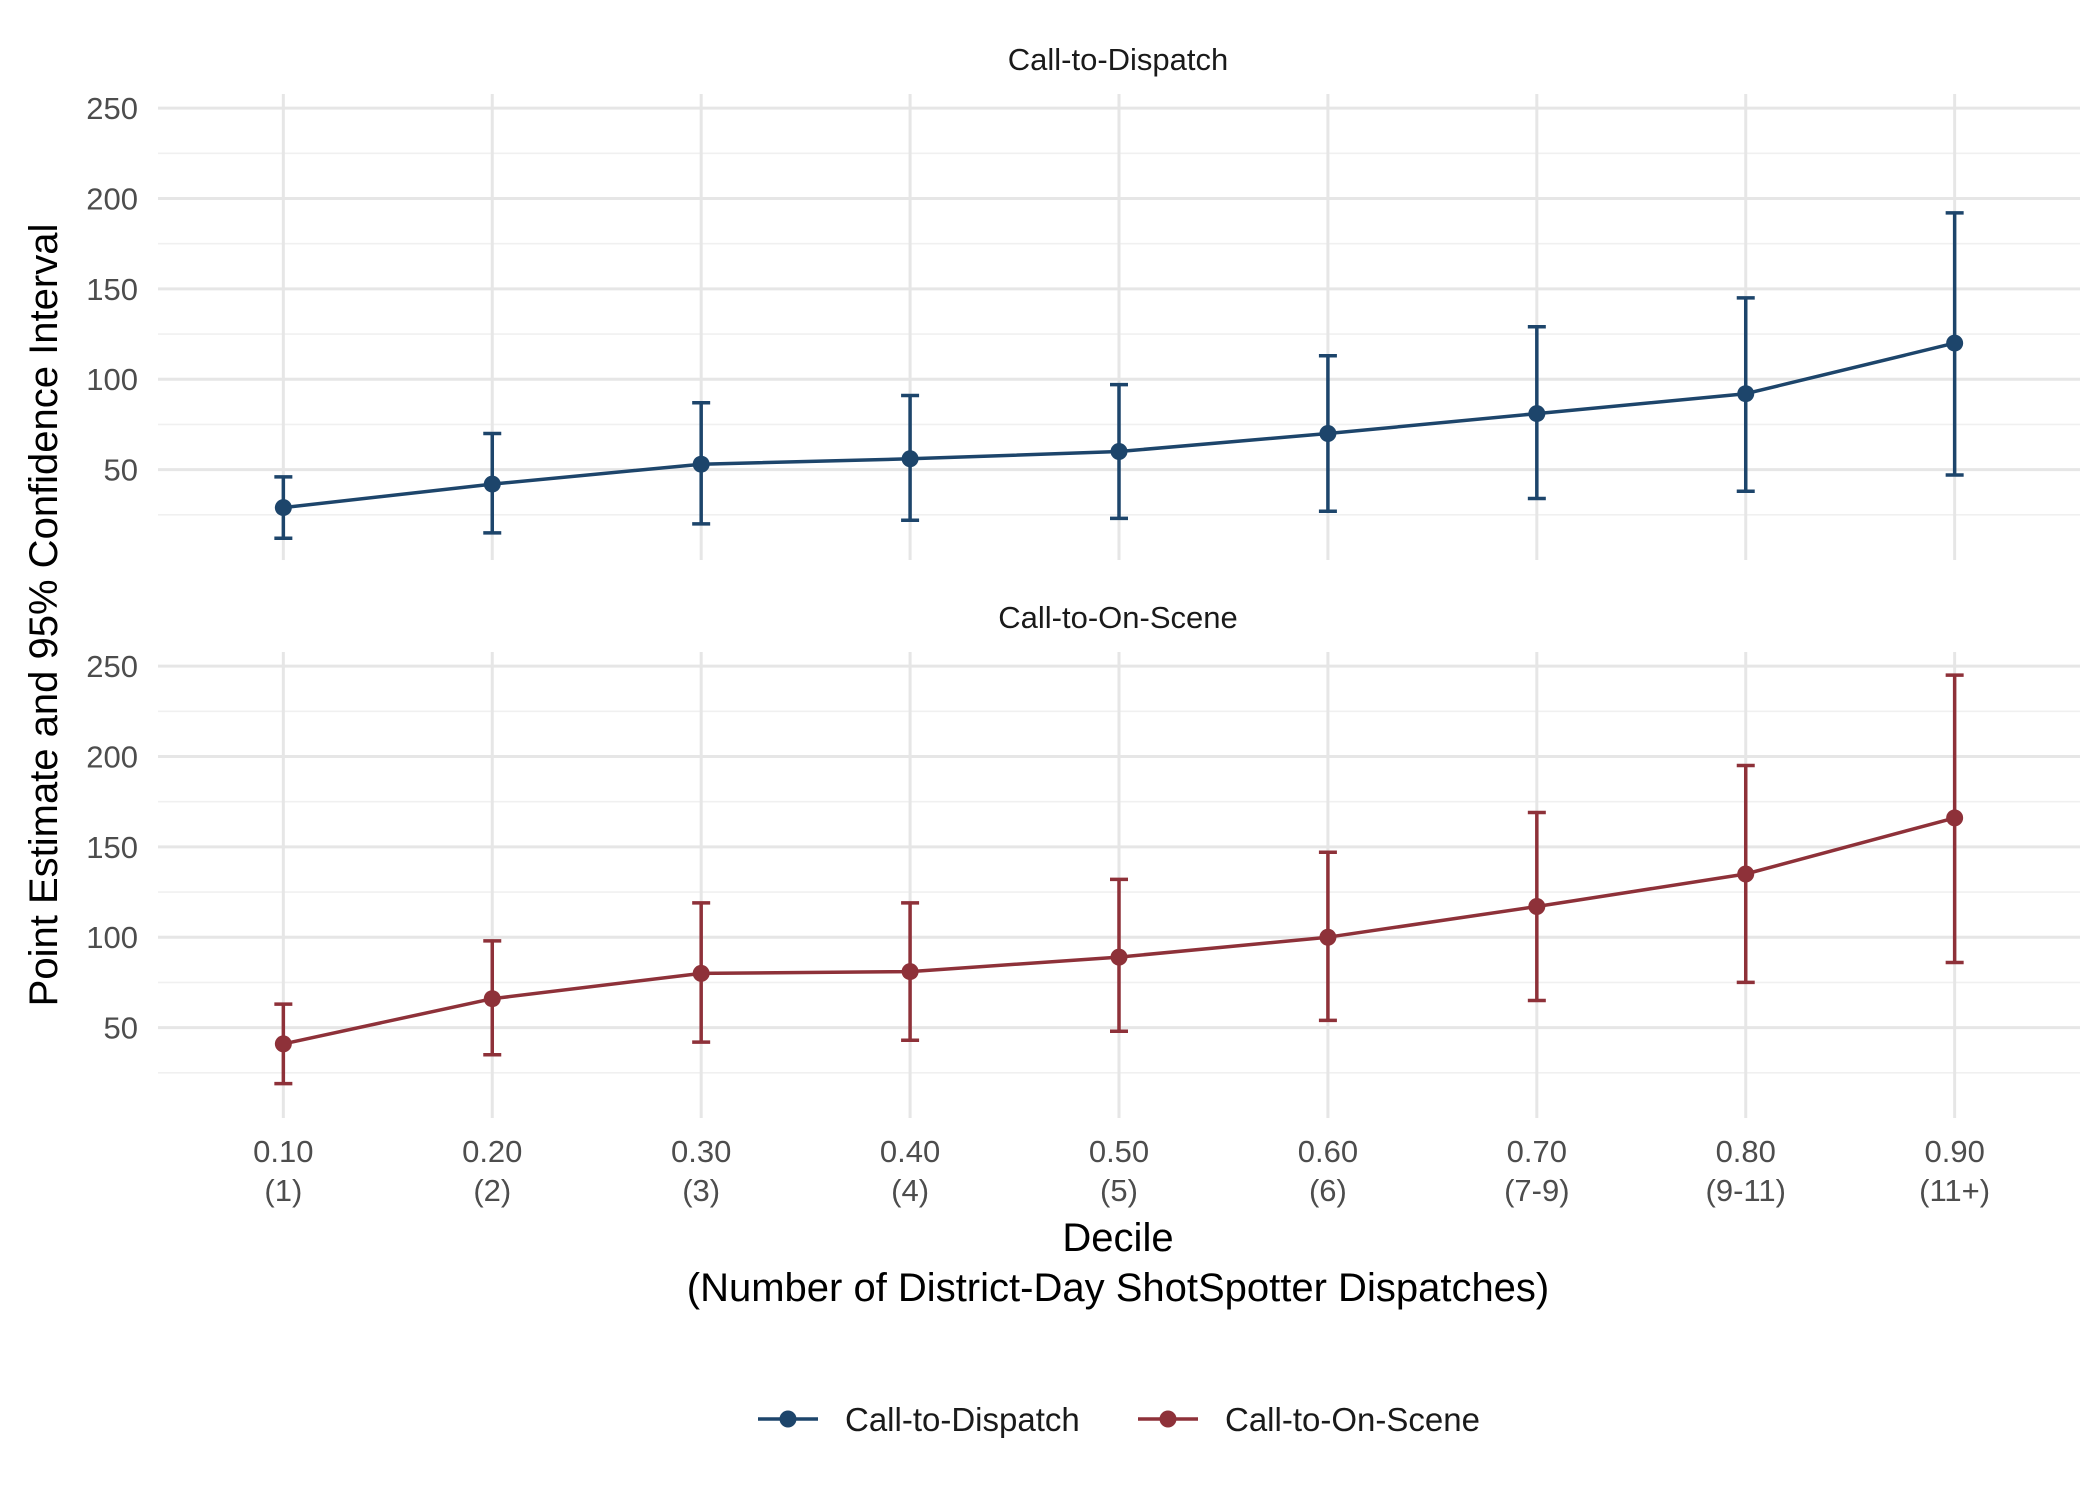 The image size is (2100, 1500). What do you see at coordinates (962, 1419) in the screenshot?
I see `legend-label-call-to-dispatch: Call-to-Dispatch` at bounding box center [962, 1419].